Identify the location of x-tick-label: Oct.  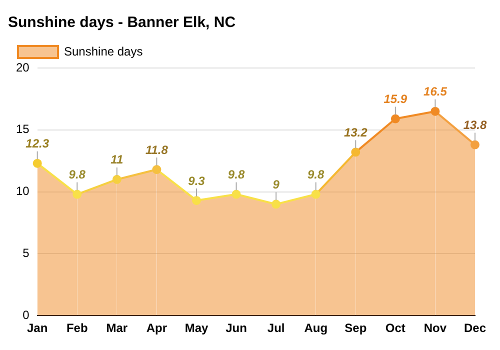
(395, 328).